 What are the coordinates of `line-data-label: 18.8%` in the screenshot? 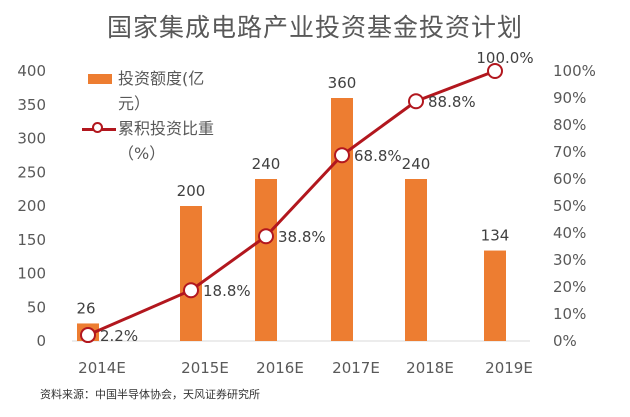 It's located at (227, 291).